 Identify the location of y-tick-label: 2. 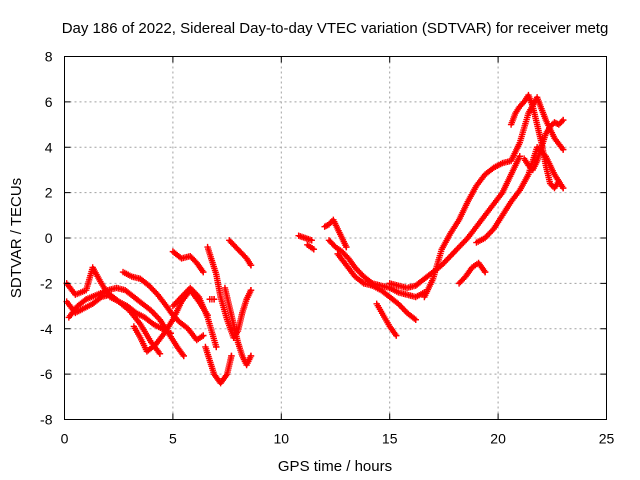
(49, 193).